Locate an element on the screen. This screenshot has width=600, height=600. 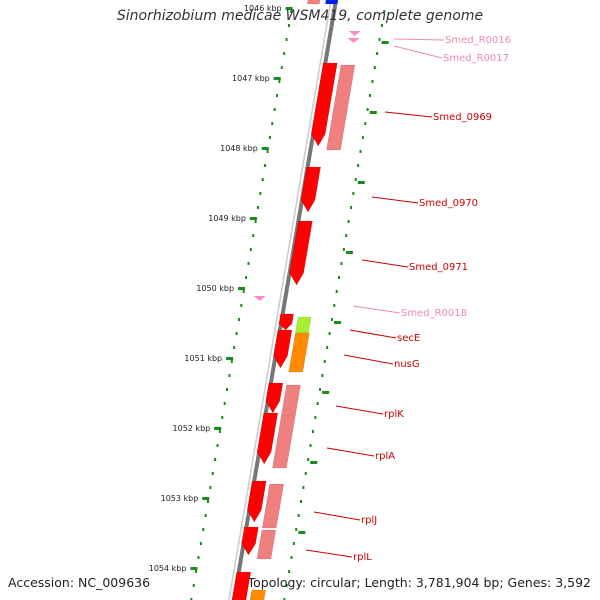
gene-partial-pink is located at coordinates (313, 2).